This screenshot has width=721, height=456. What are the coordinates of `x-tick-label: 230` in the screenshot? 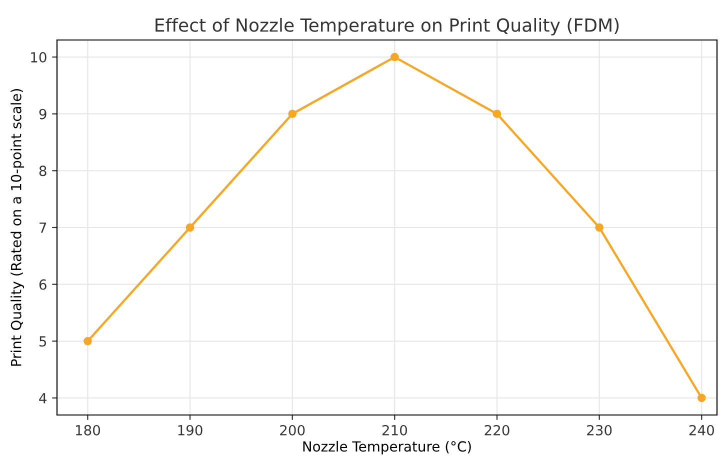 It's located at (599, 430).